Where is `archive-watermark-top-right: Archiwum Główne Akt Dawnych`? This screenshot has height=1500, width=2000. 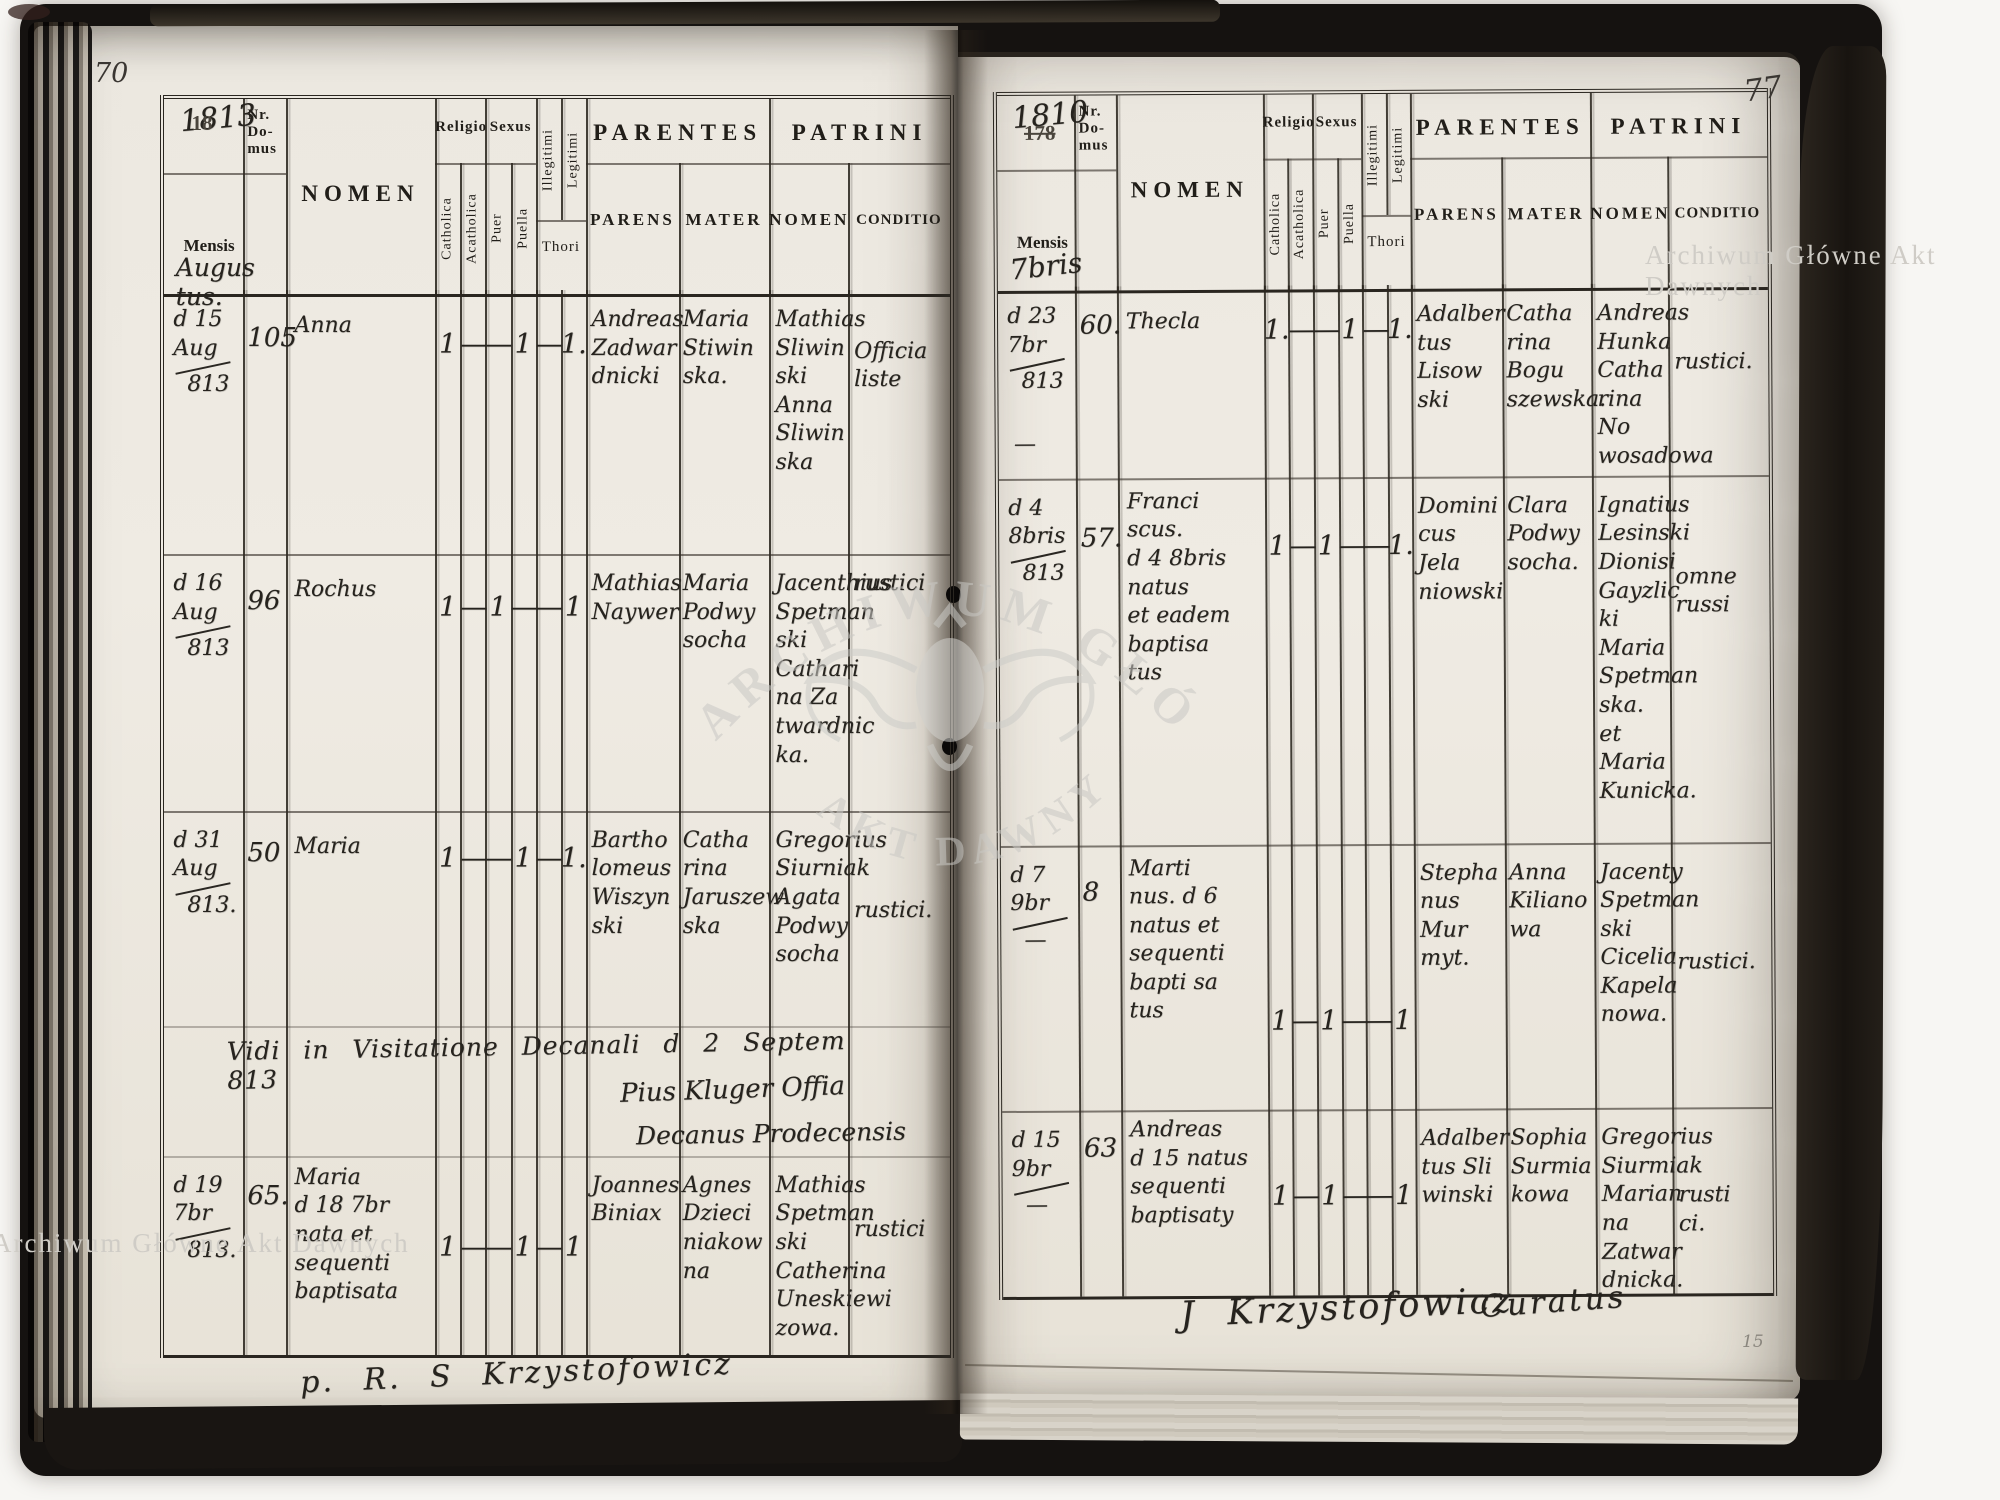
archive-watermark-top-right: Archiwum Główne Akt Dawnych is located at coordinates (1791, 270).